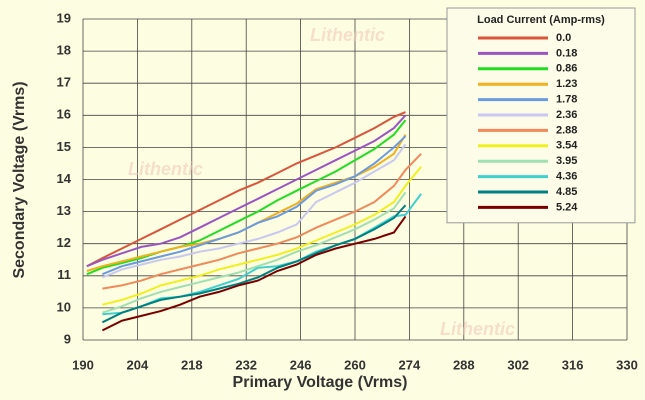 The width and height of the screenshot is (645, 400). Describe the element at coordinates (67, 338) in the screenshot. I see `y-tick-label: 9` at that location.